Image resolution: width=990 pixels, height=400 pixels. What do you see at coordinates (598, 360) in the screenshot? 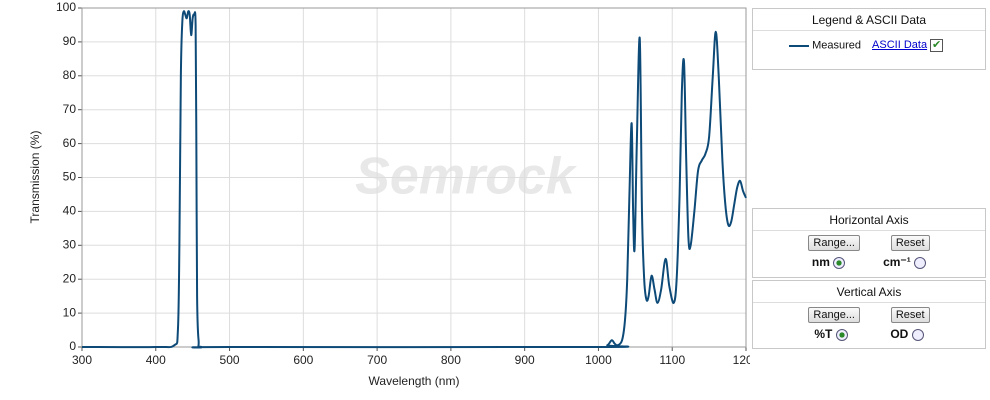
I see `x-tick-label: 1000` at bounding box center [598, 360].